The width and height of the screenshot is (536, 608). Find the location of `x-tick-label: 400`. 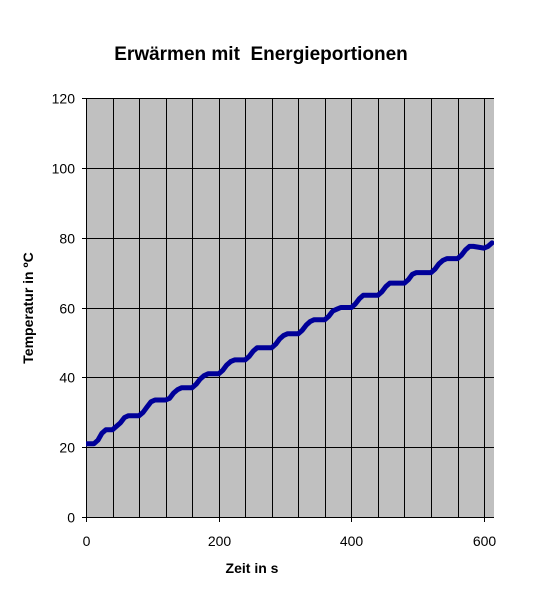

x-tick-label: 400 is located at coordinates (352, 541).